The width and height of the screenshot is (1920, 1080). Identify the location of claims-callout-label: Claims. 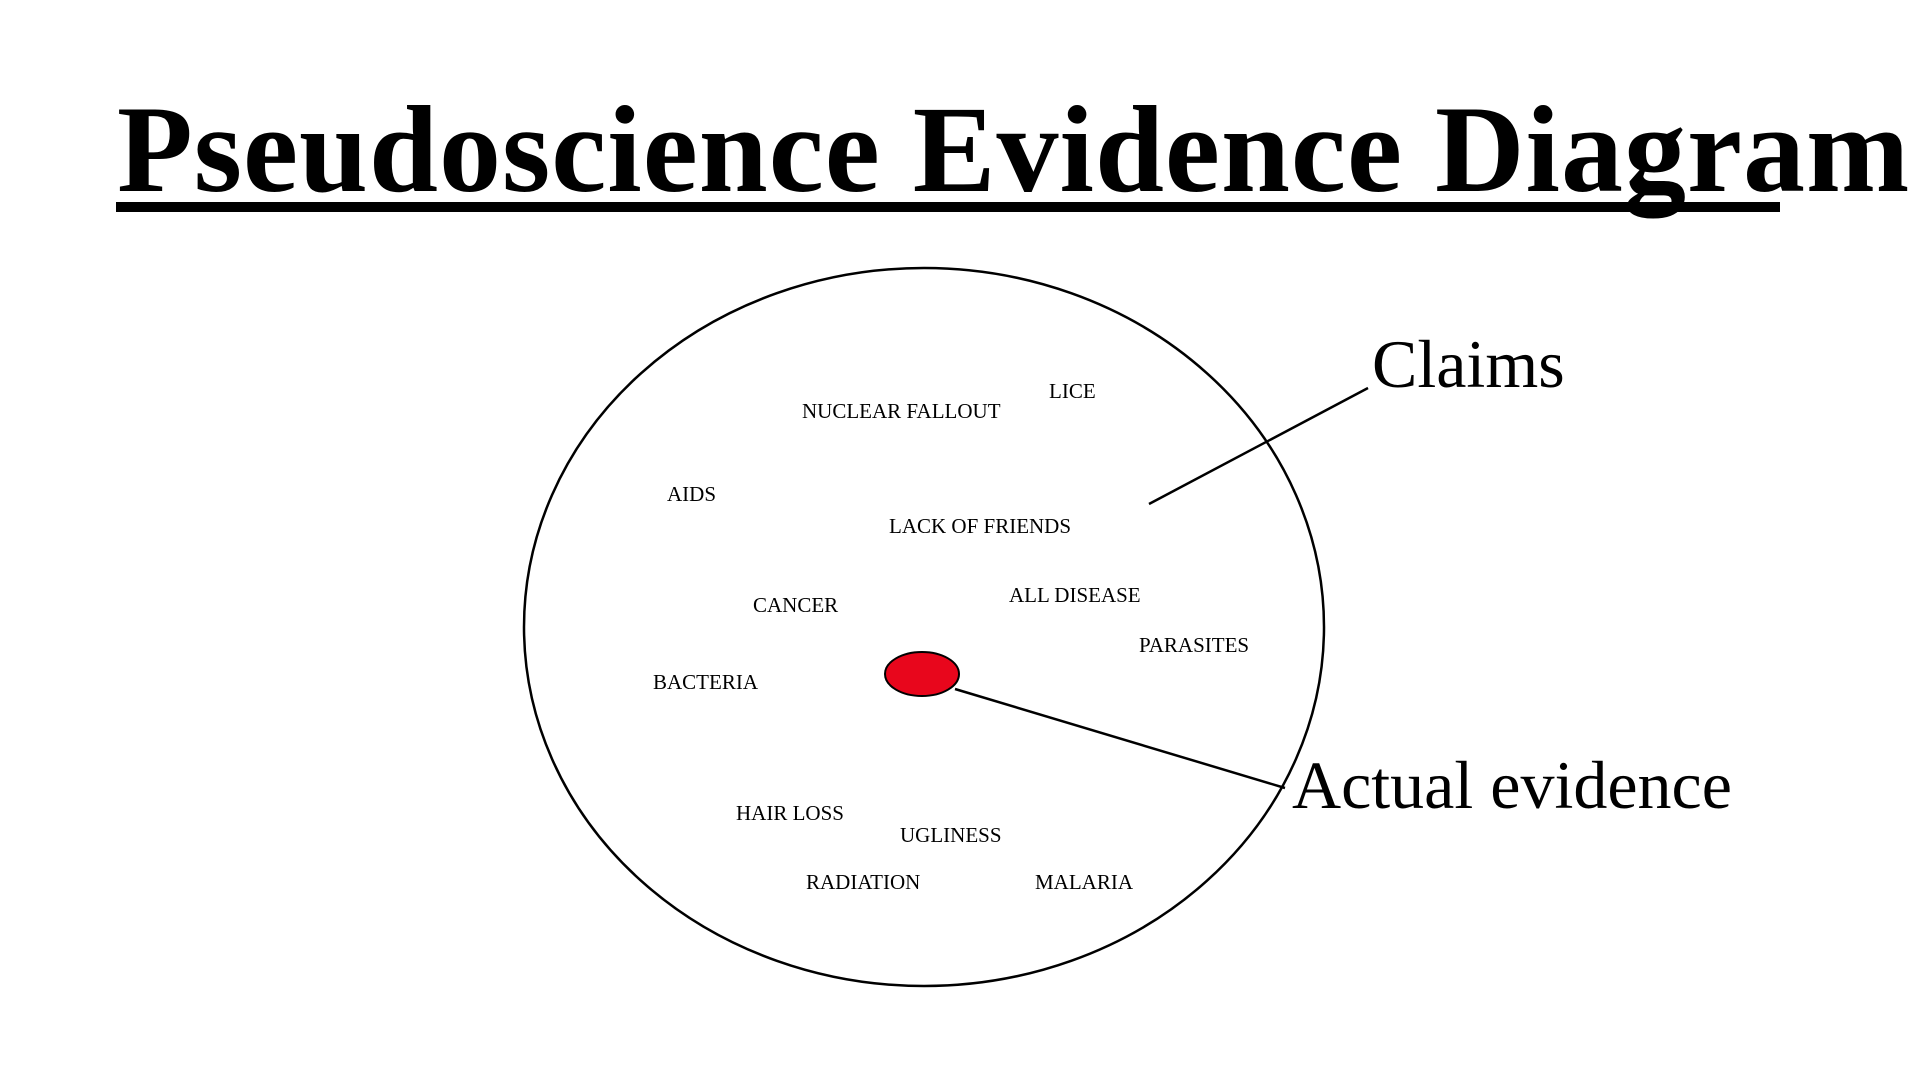
(1468, 364).